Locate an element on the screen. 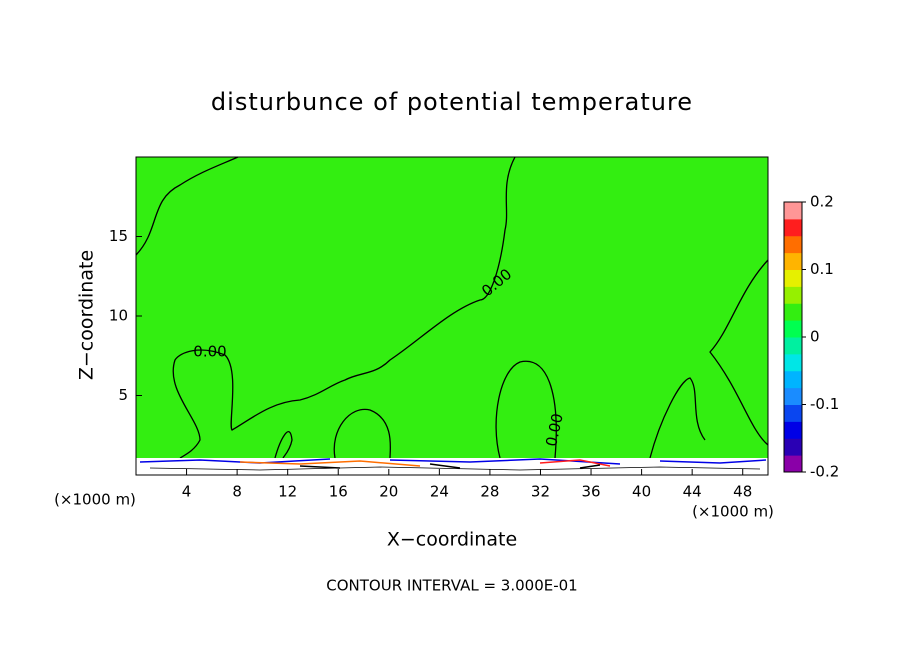  y-axis-label: Z−coordinate is located at coordinates (87, 315).